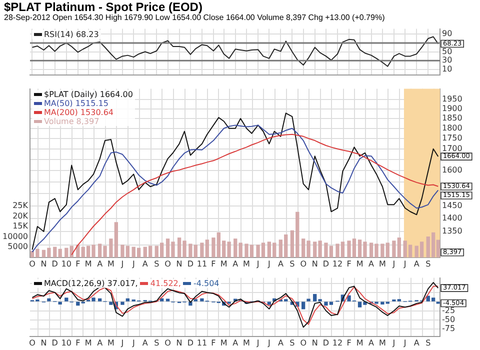 This screenshot has height=350, width=480. I want to click on y-tick-label: 1800, so click(452, 127).